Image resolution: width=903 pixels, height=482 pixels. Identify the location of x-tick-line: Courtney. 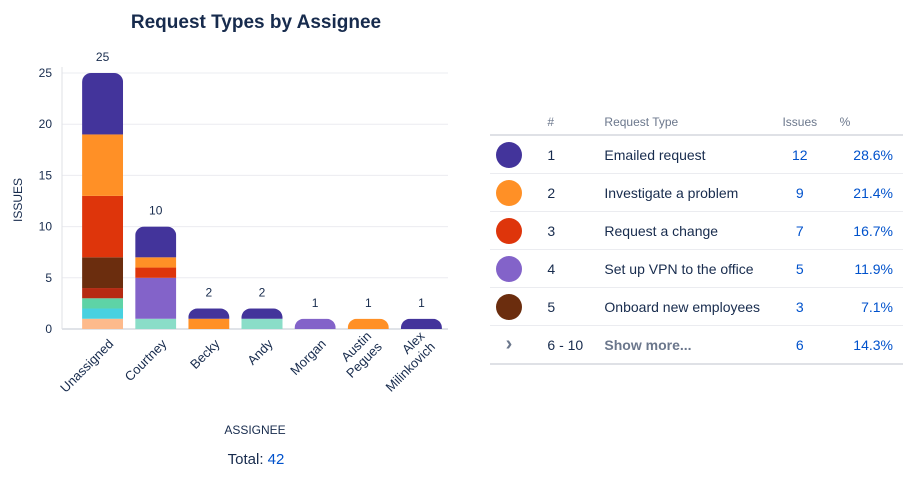
(146, 360).